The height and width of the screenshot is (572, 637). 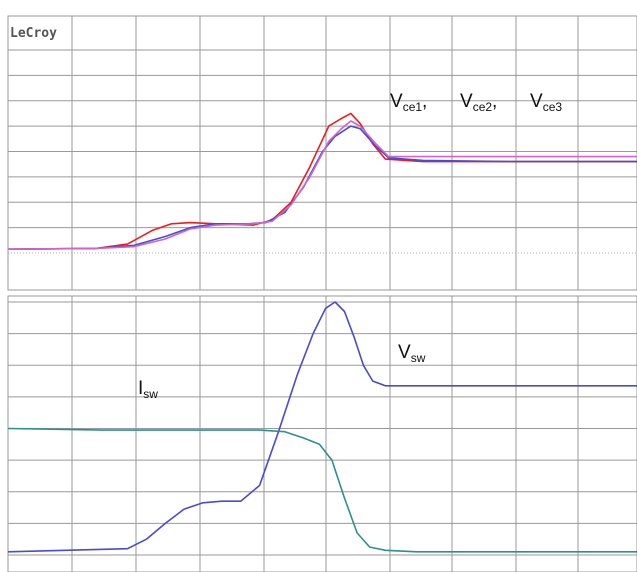 What do you see at coordinates (546, 102) in the screenshot?
I see `trace-label-vce3: Vce3` at bounding box center [546, 102].